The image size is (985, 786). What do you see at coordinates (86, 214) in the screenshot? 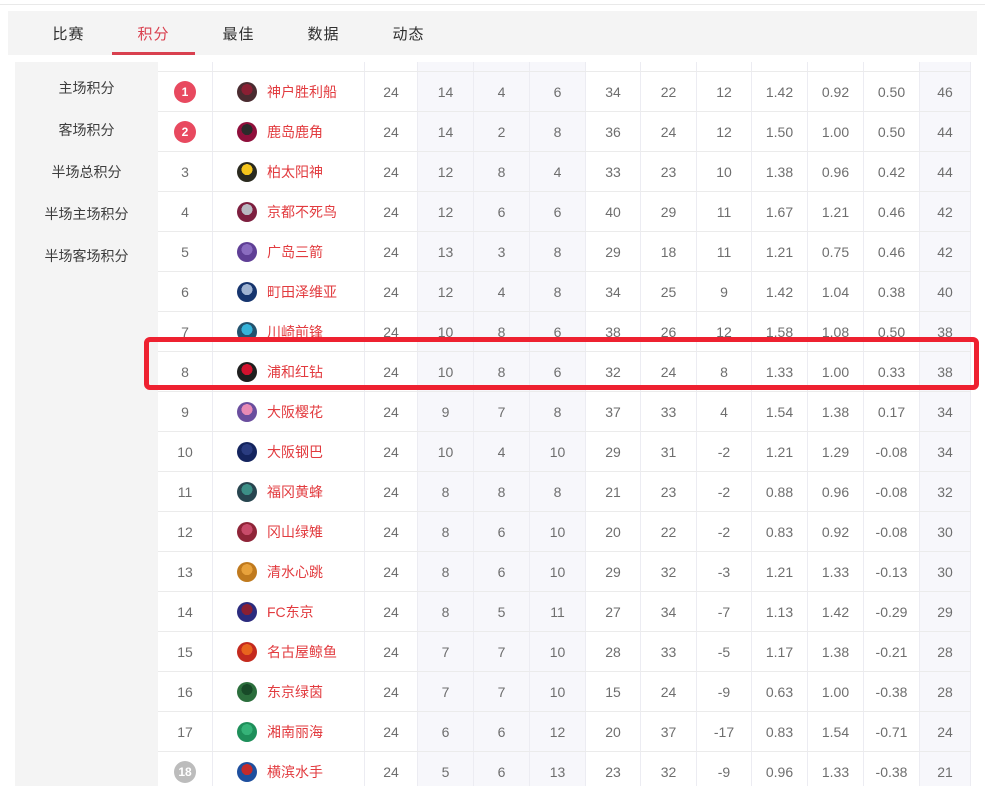
I see `sidebar-item-halftime-home-standings: 半场主场积分` at bounding box center [86, 214].